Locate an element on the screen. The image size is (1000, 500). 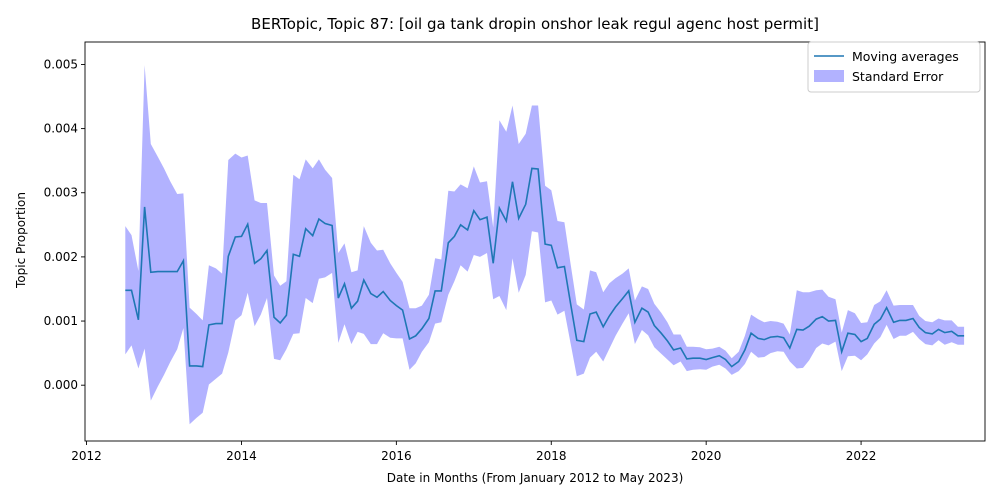
y-tick-label: 0.003 is located at coordinates (61, 193).